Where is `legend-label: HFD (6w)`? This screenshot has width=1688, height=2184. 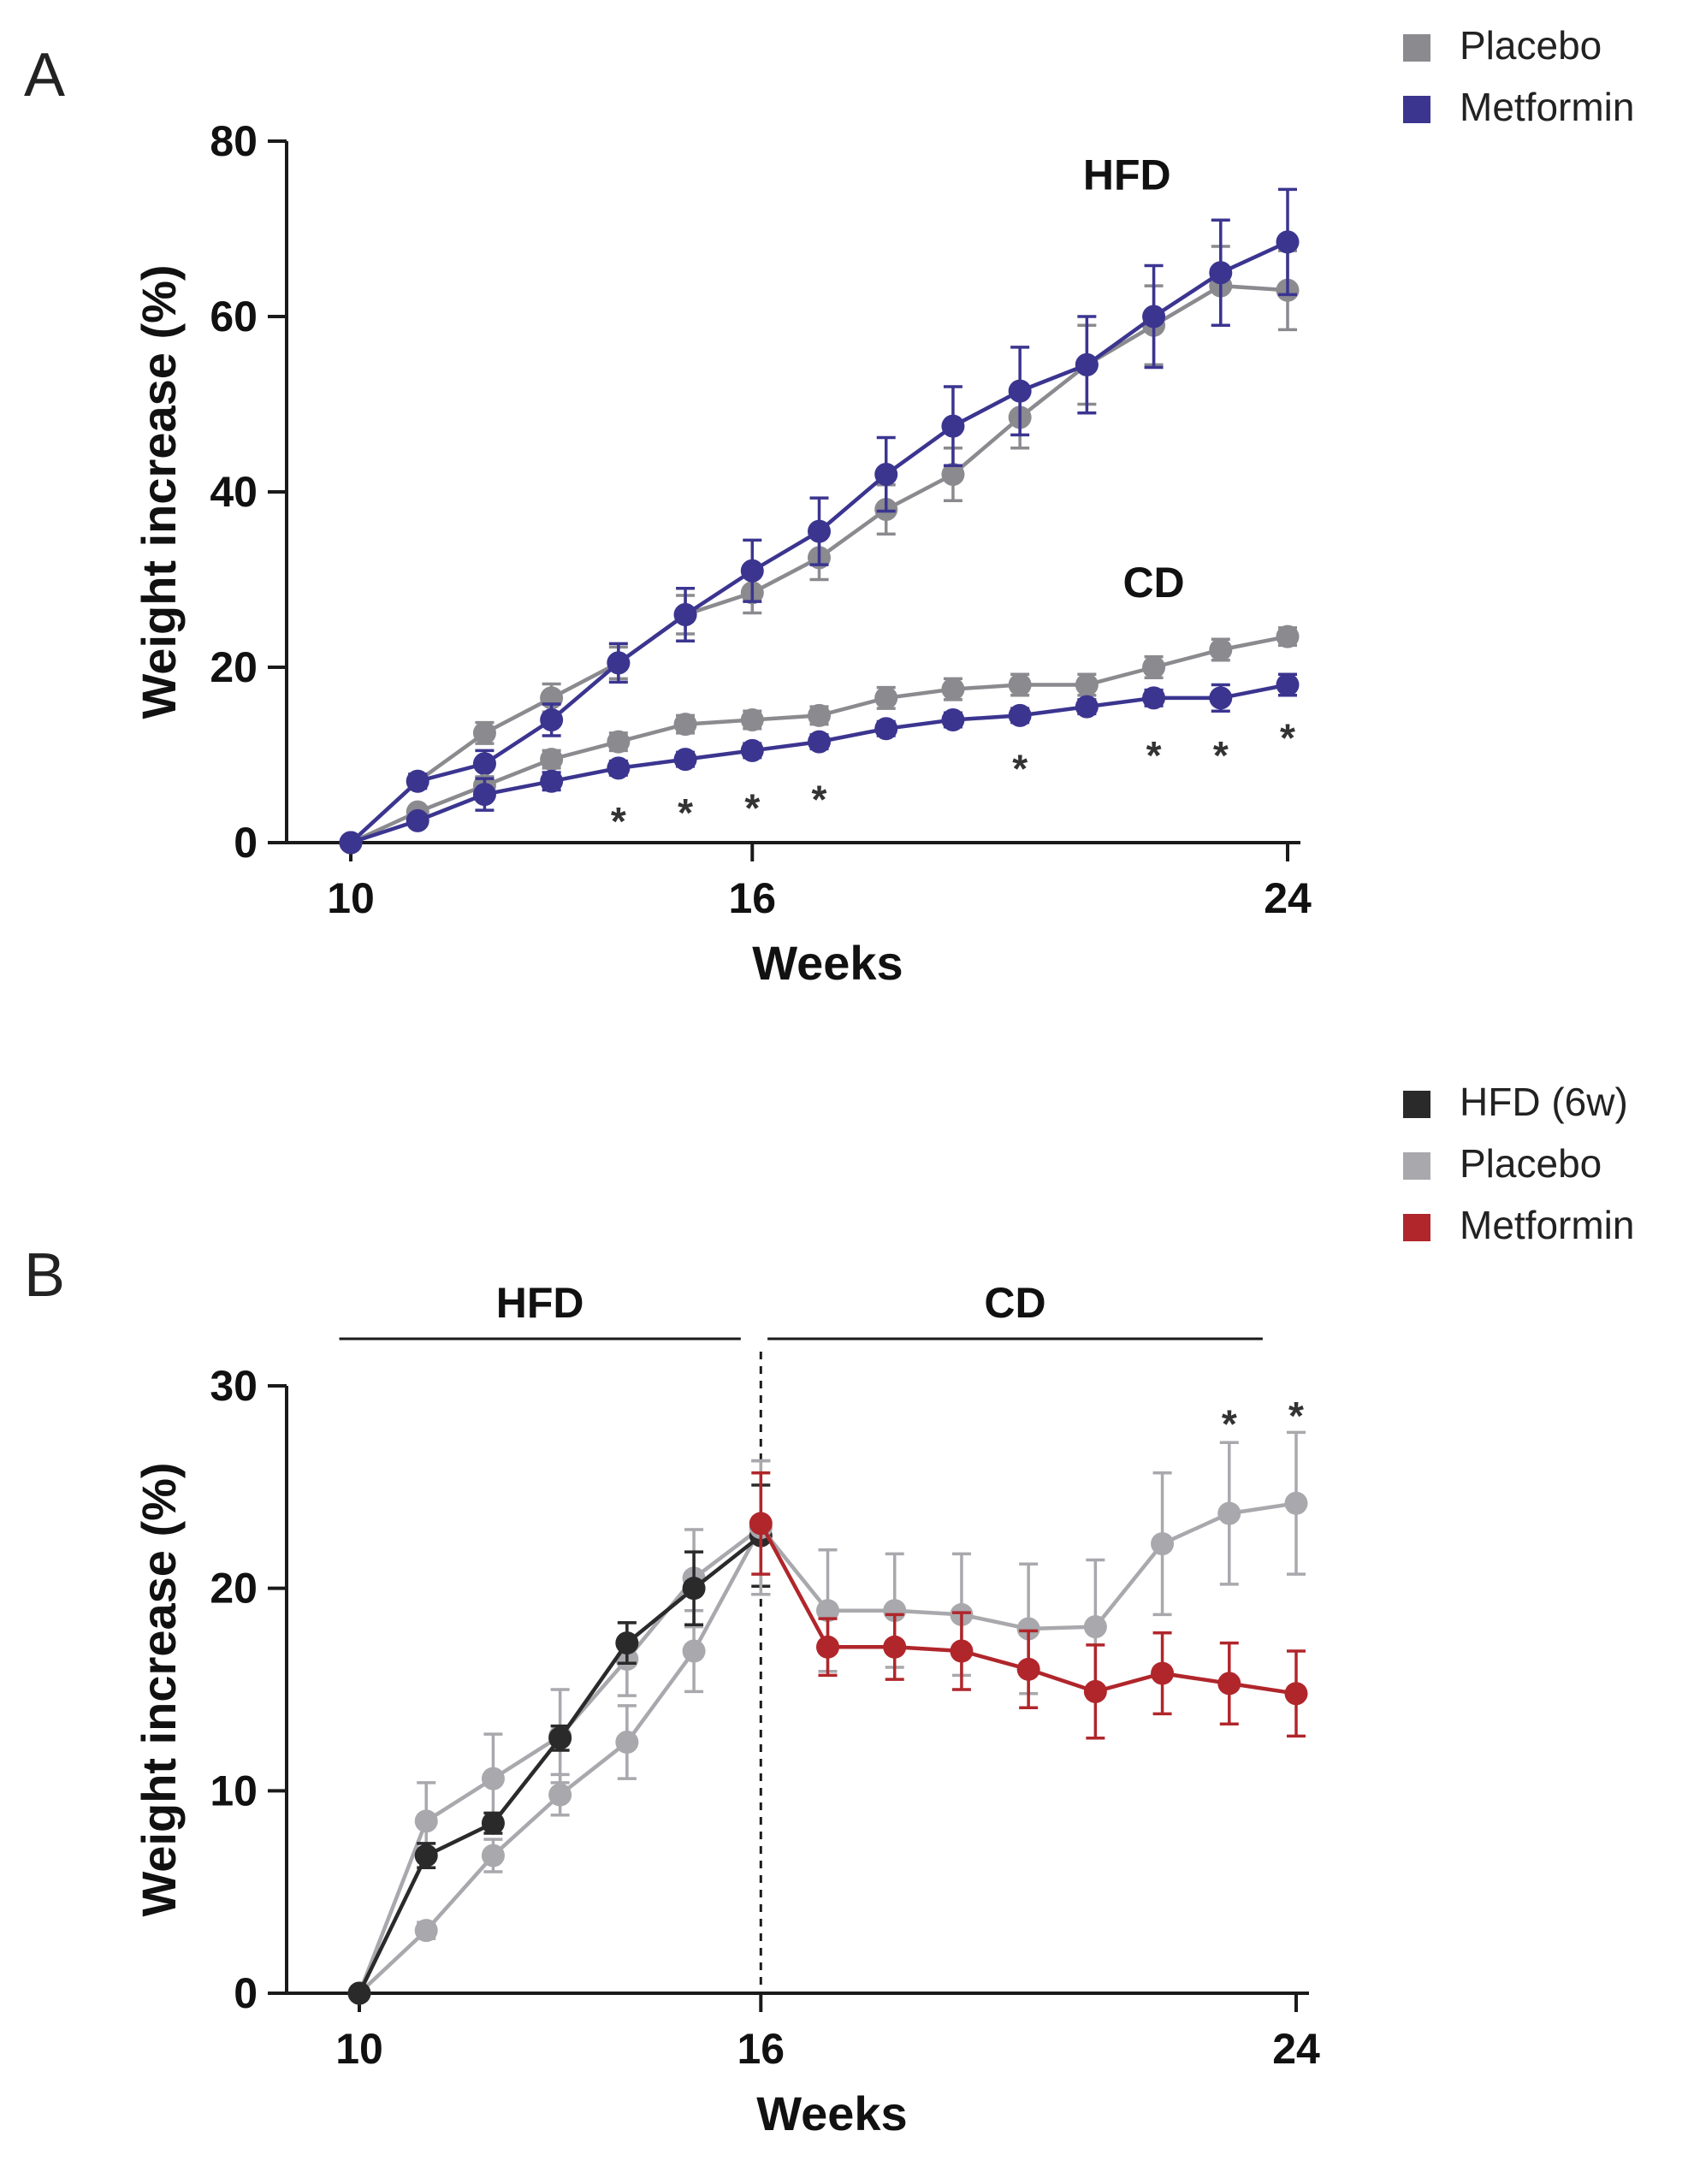
legend-label: HFD (6w) is located at coordinates (1544, 1102).